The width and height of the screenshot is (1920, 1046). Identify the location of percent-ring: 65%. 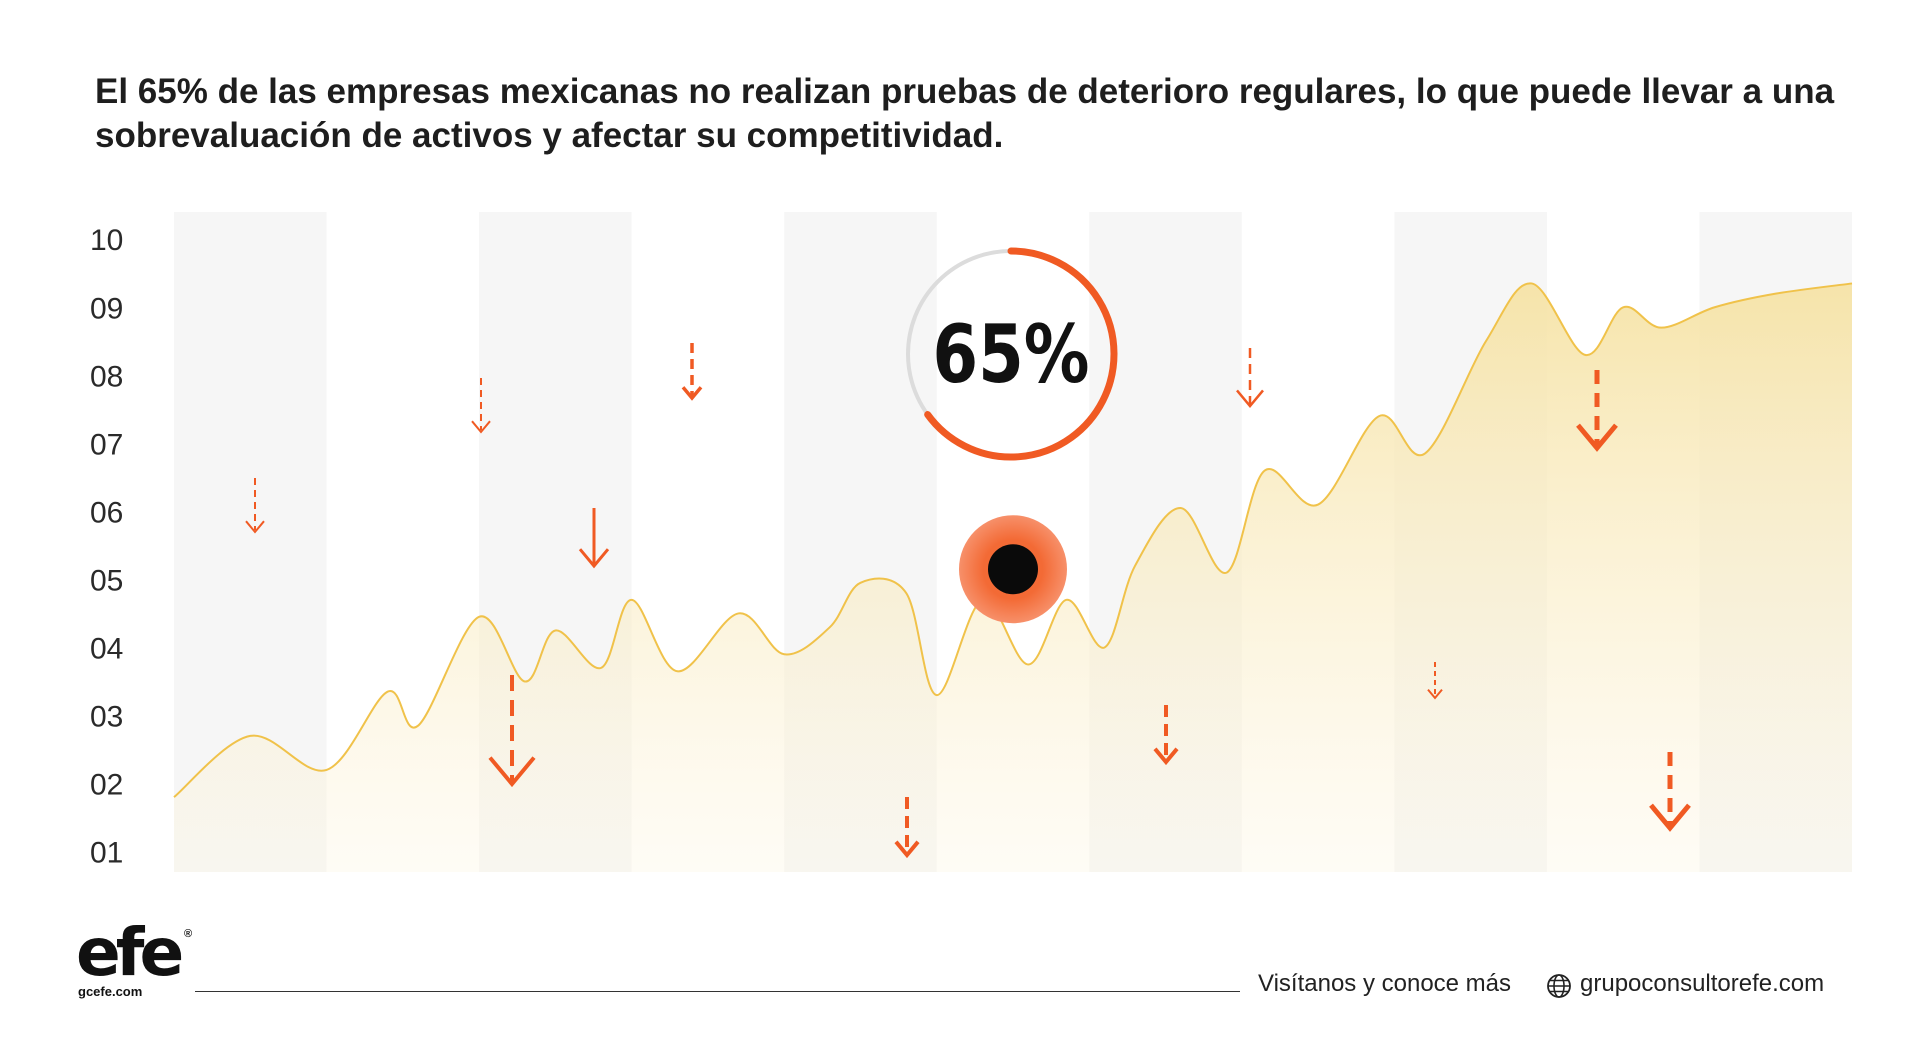
(1012, 354).